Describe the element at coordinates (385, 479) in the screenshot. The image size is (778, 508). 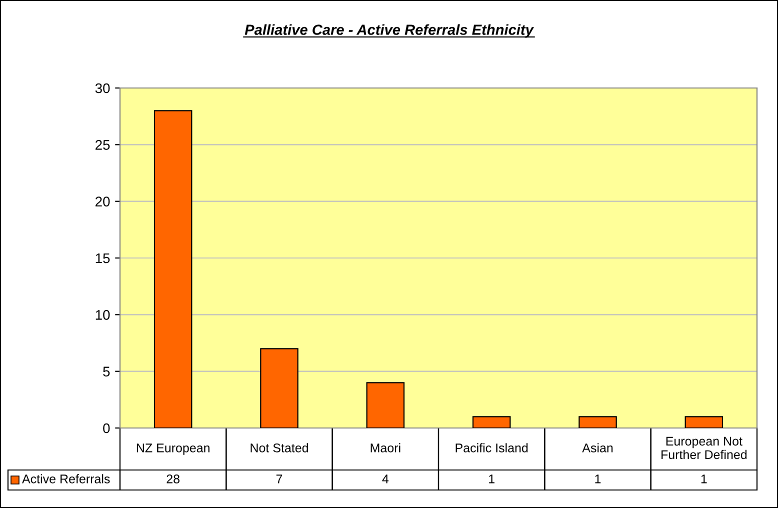
I see `data-label: 4` at that location.